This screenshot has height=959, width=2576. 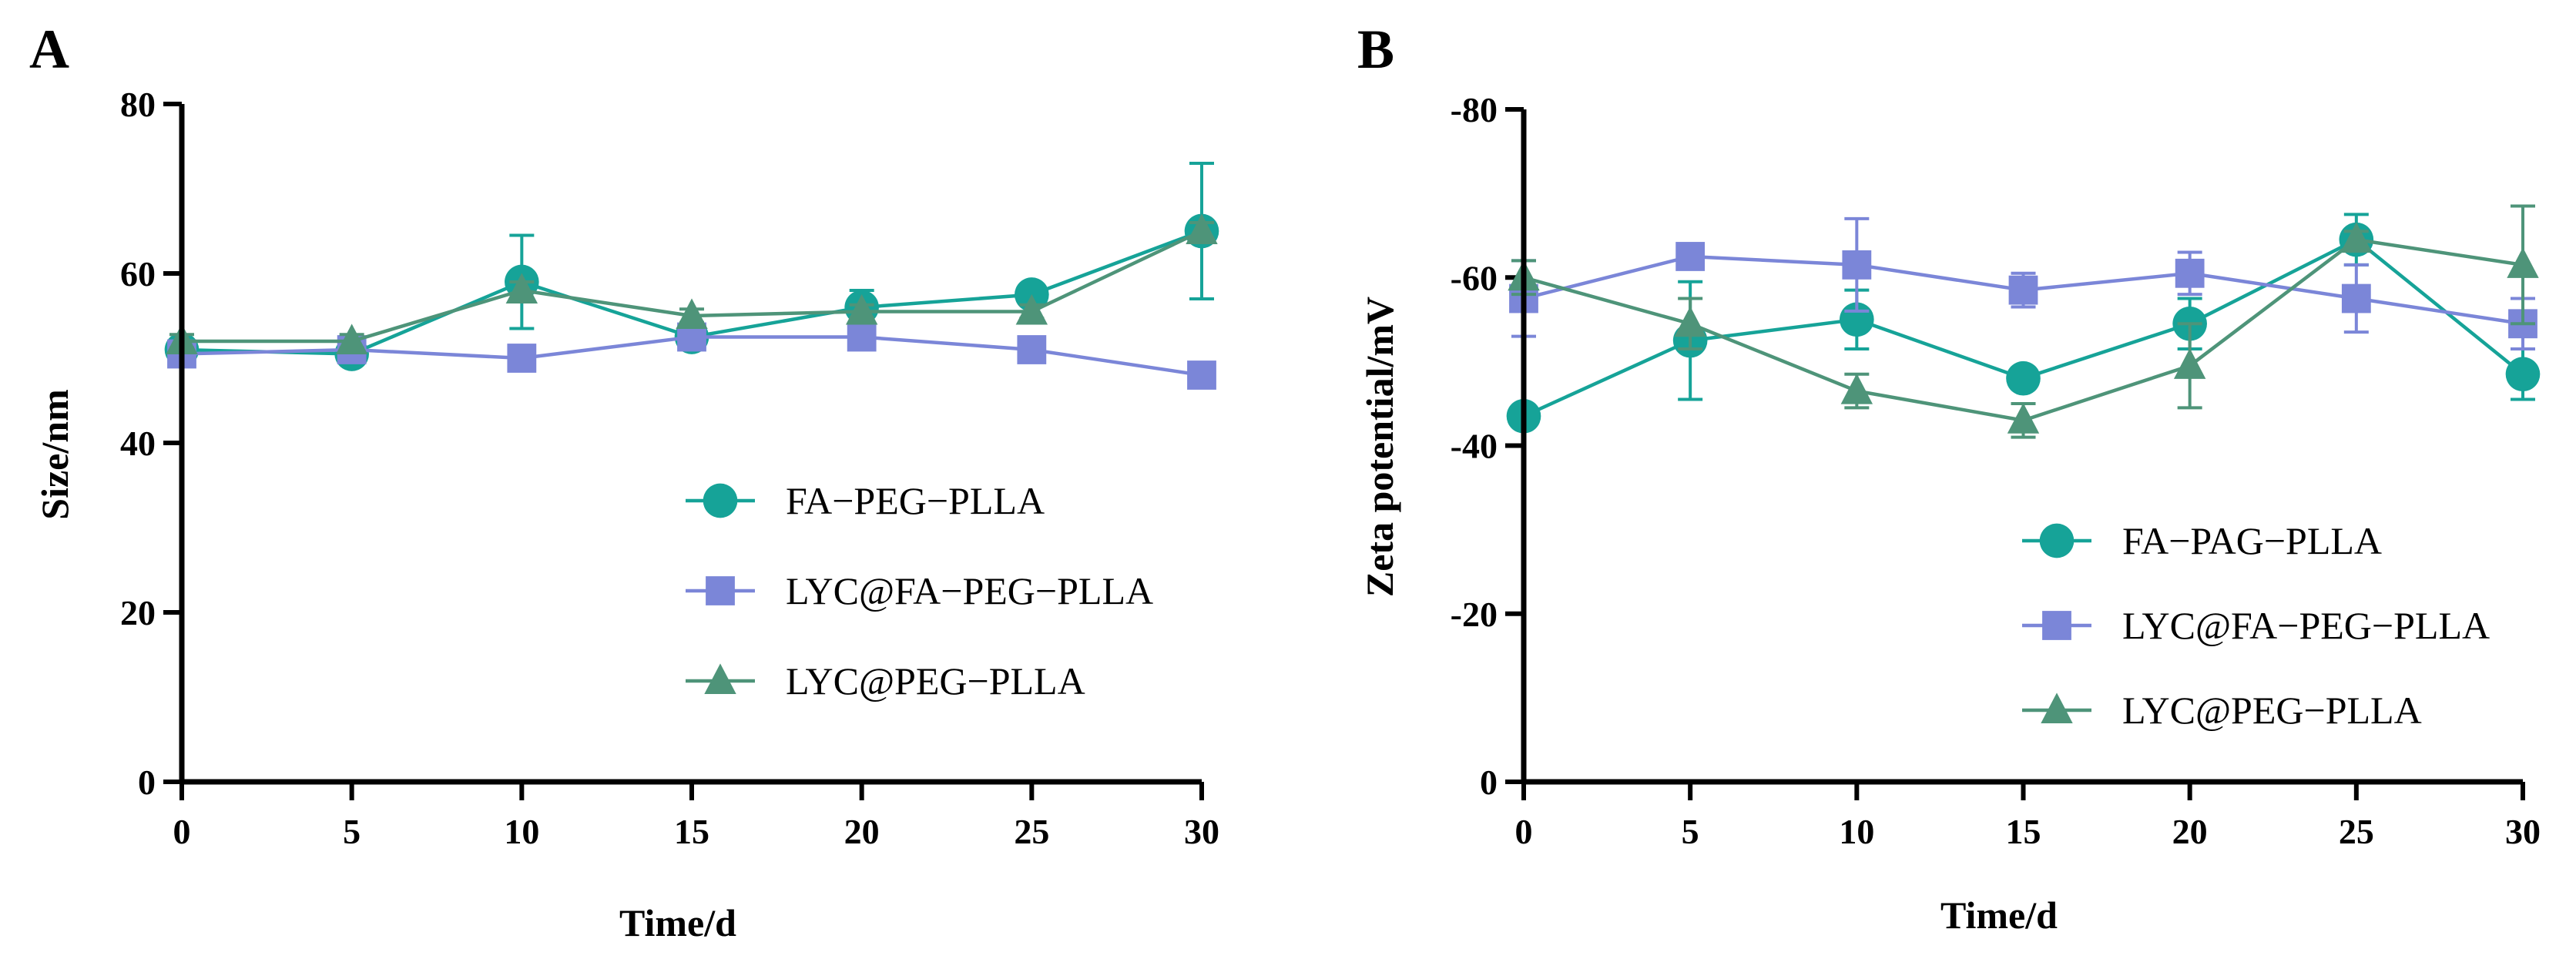 What do you see at coordinates (138, 612) in the screenshot?
I see `y-tick-label: 20` at bounding box center [138, 612].